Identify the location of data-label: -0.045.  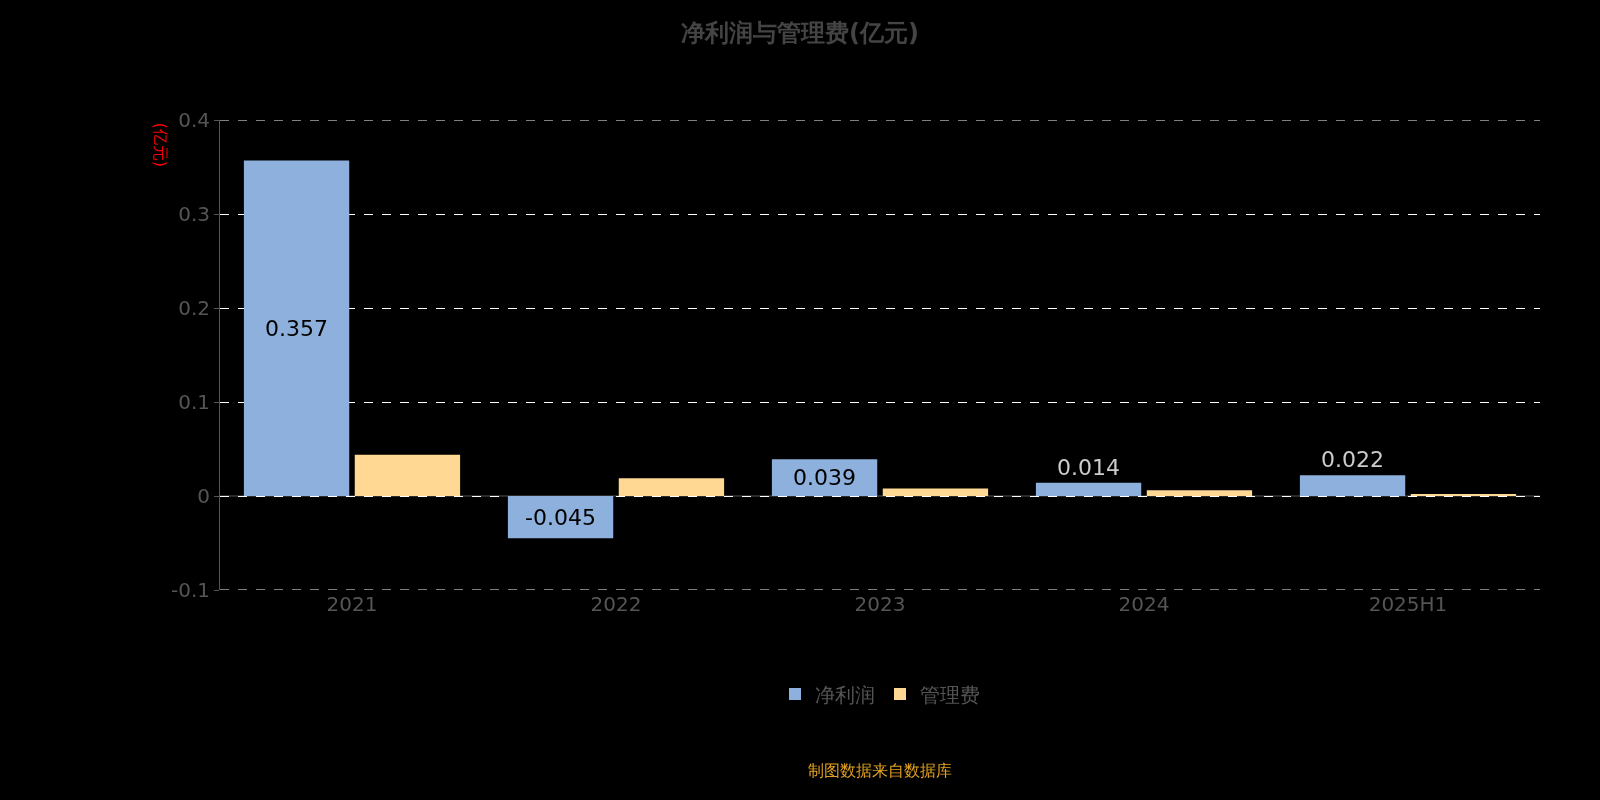
(561, 517).